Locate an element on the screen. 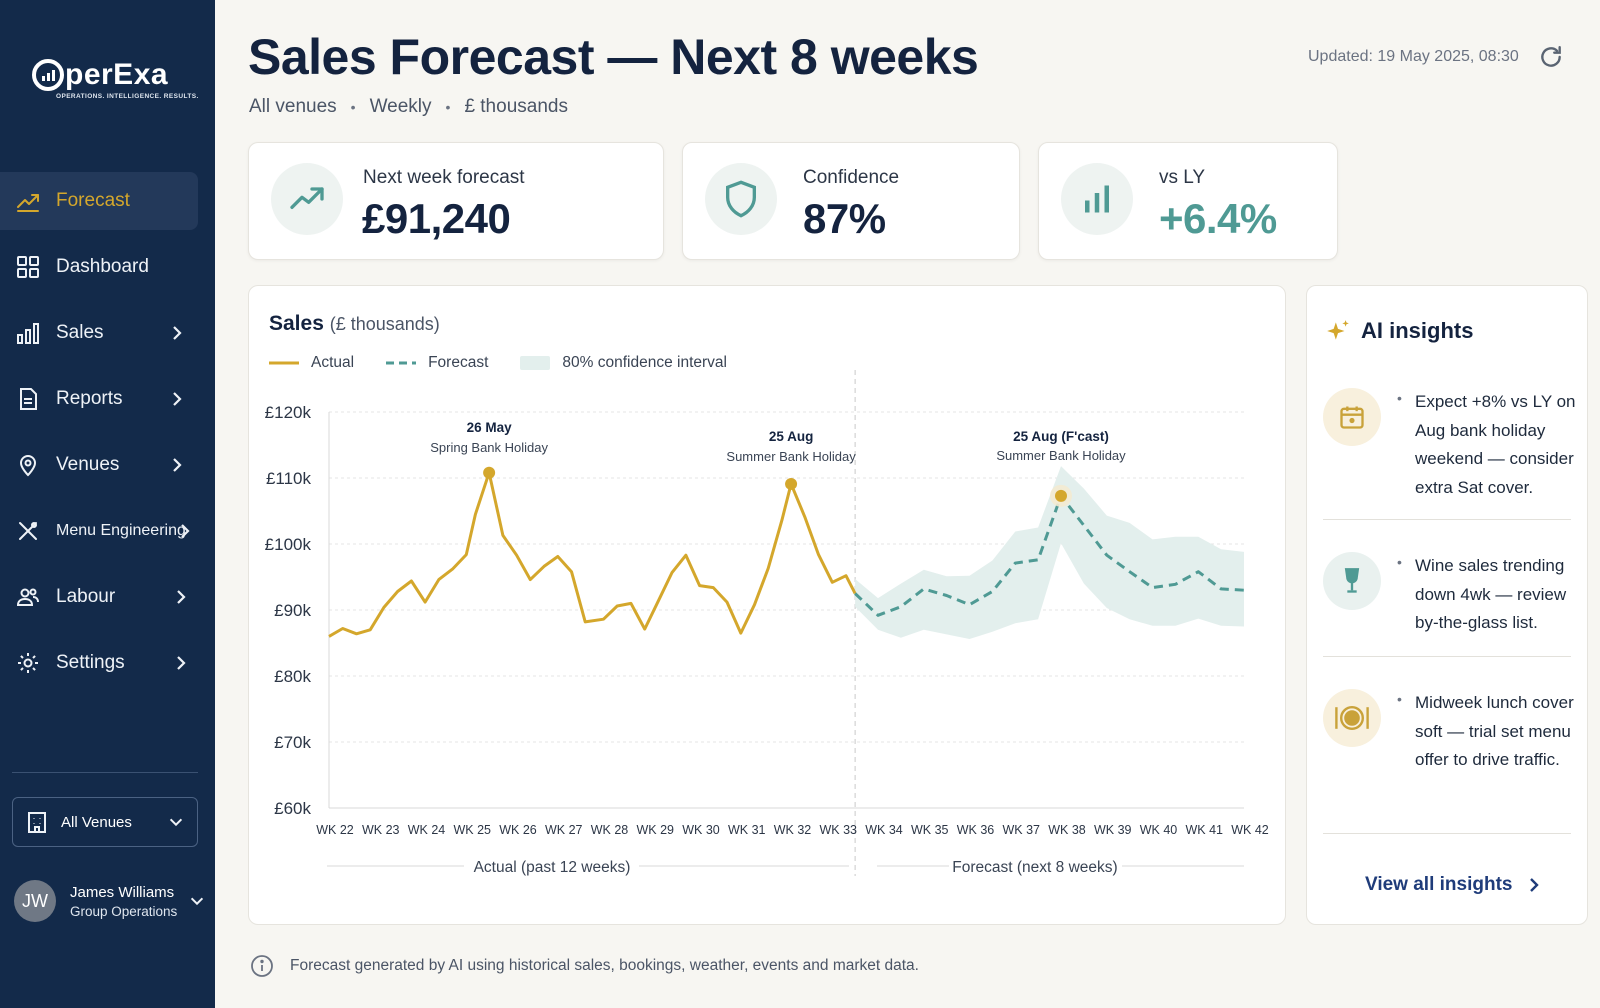 This screenshot has height=1008, width=1600. confidence-band is located at coordinates (1049, 552).